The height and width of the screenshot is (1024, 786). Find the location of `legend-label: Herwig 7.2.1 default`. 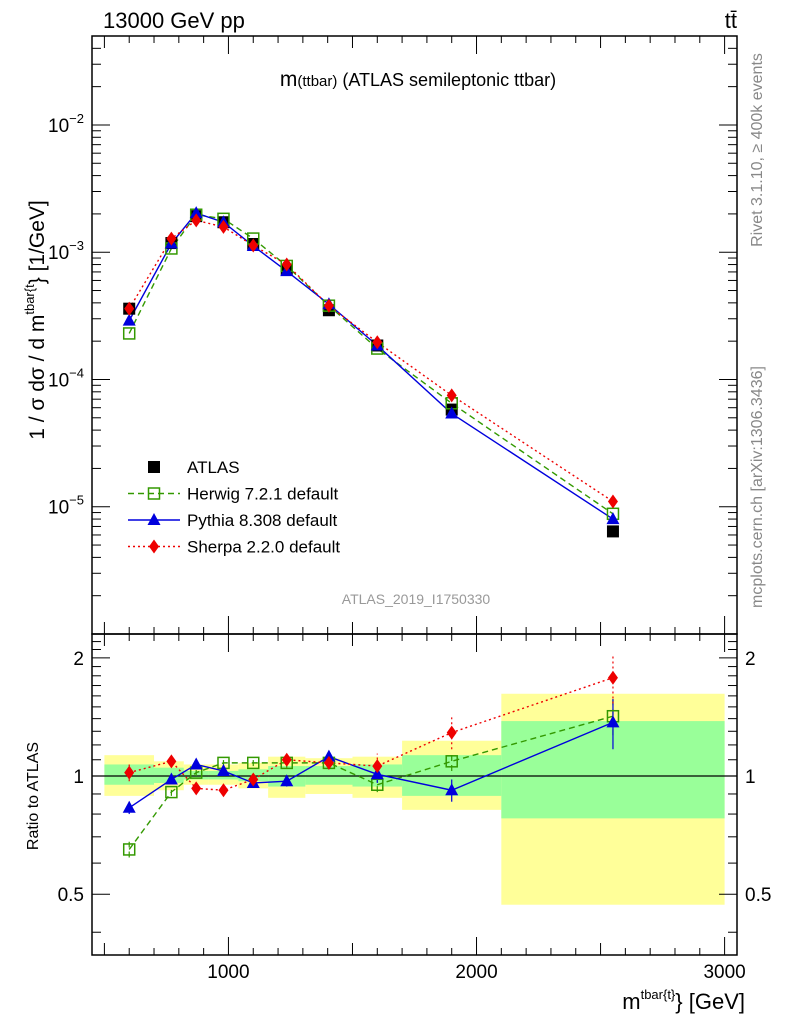

legend-label: Herwig 7.2.1 default is located at coordinates (262, 494).